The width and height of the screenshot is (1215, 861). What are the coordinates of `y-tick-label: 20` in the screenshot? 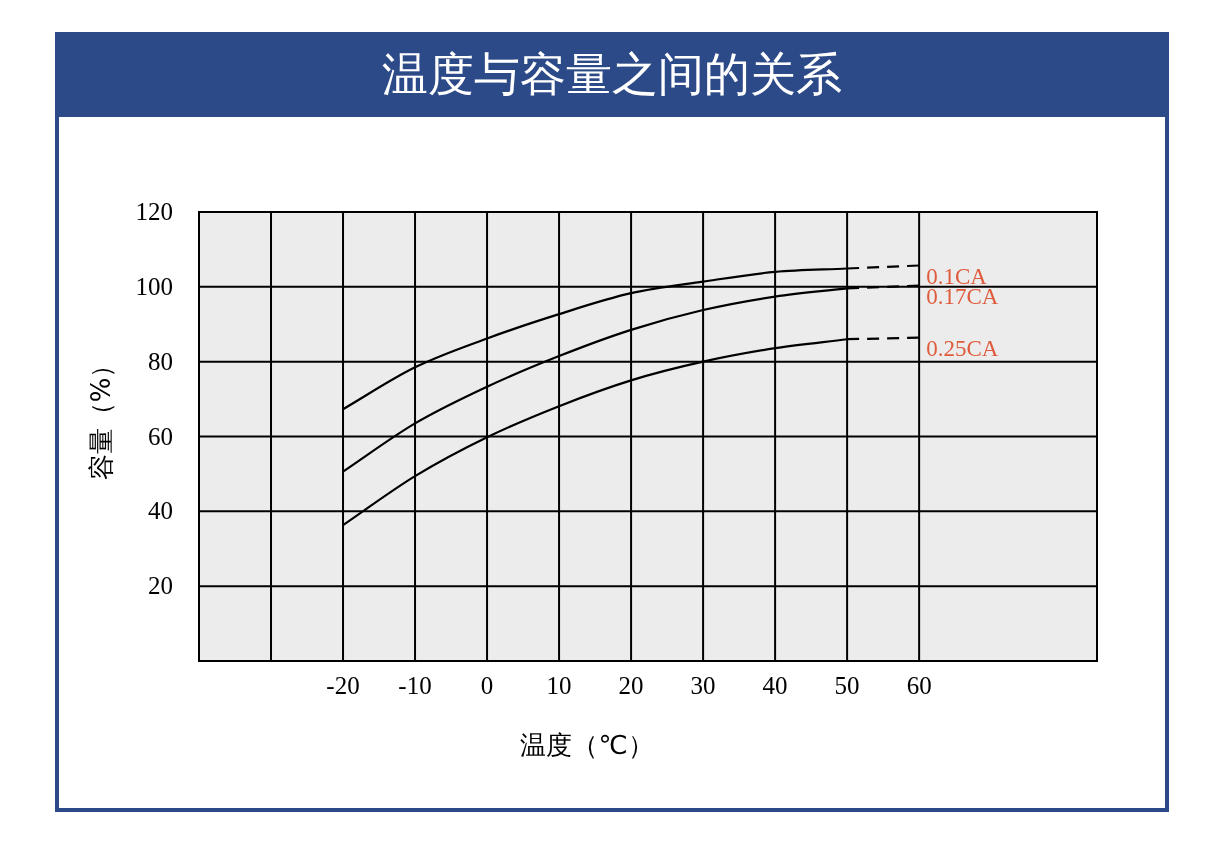 It's located at (160, 586).